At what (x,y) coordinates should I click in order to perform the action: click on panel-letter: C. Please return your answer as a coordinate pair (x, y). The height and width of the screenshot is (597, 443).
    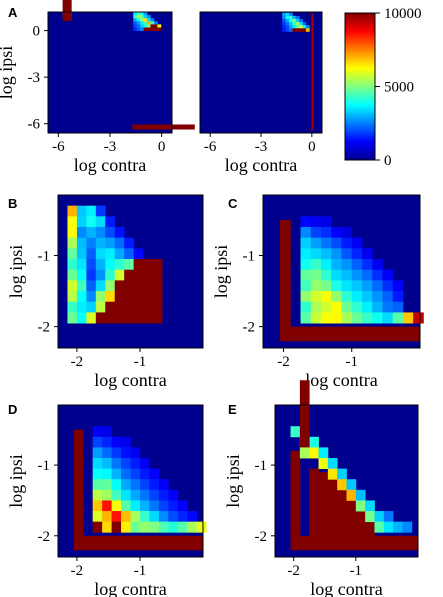
    Looking at the image, I should click on (233, 203).